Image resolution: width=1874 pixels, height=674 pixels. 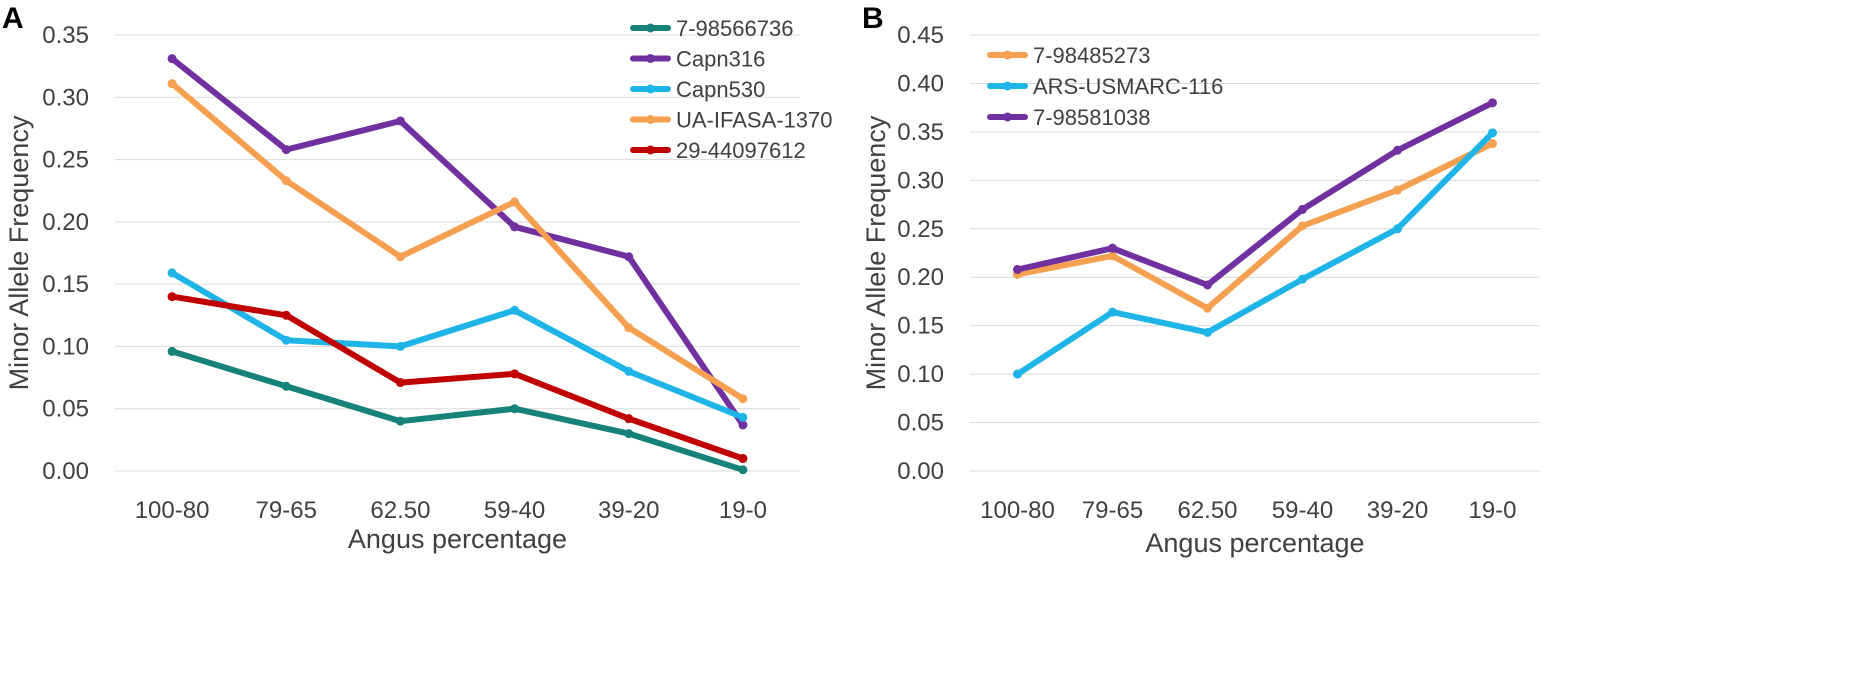 I want to click on legend-label-b-0: 7-98485273, so click(x=1091, y=55).